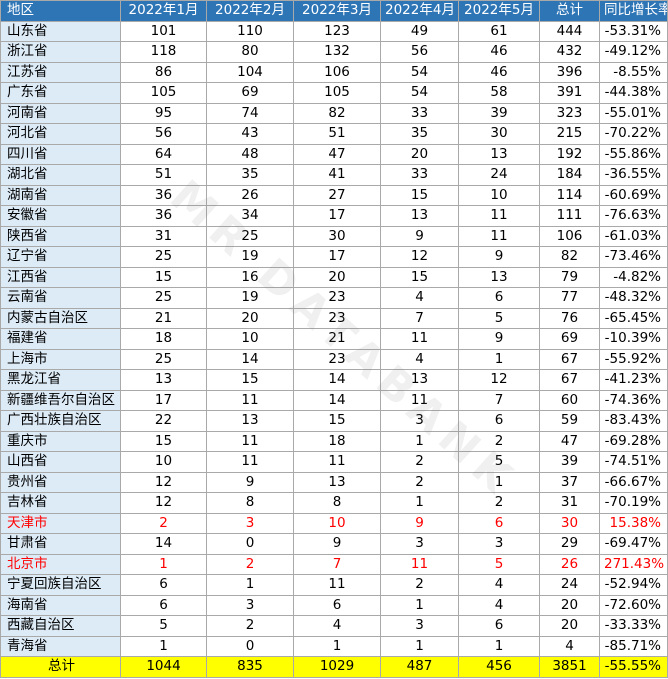 This screenshot has height=679, width=668. I want to click on cell-region: 江苏省, so click(60, 72).